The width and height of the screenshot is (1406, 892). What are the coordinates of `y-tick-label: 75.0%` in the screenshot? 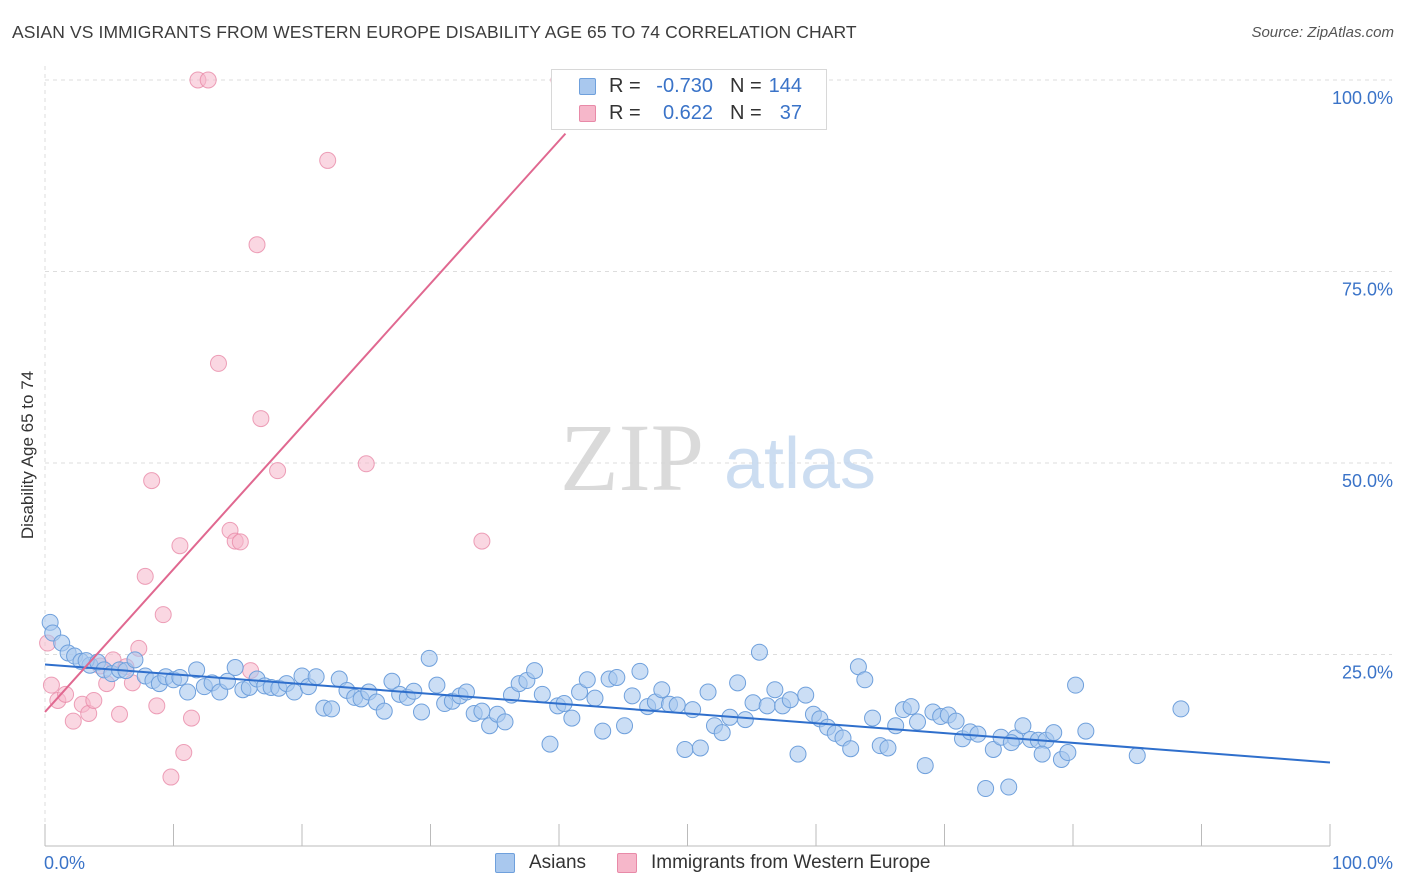 It's located at (1367, 290).